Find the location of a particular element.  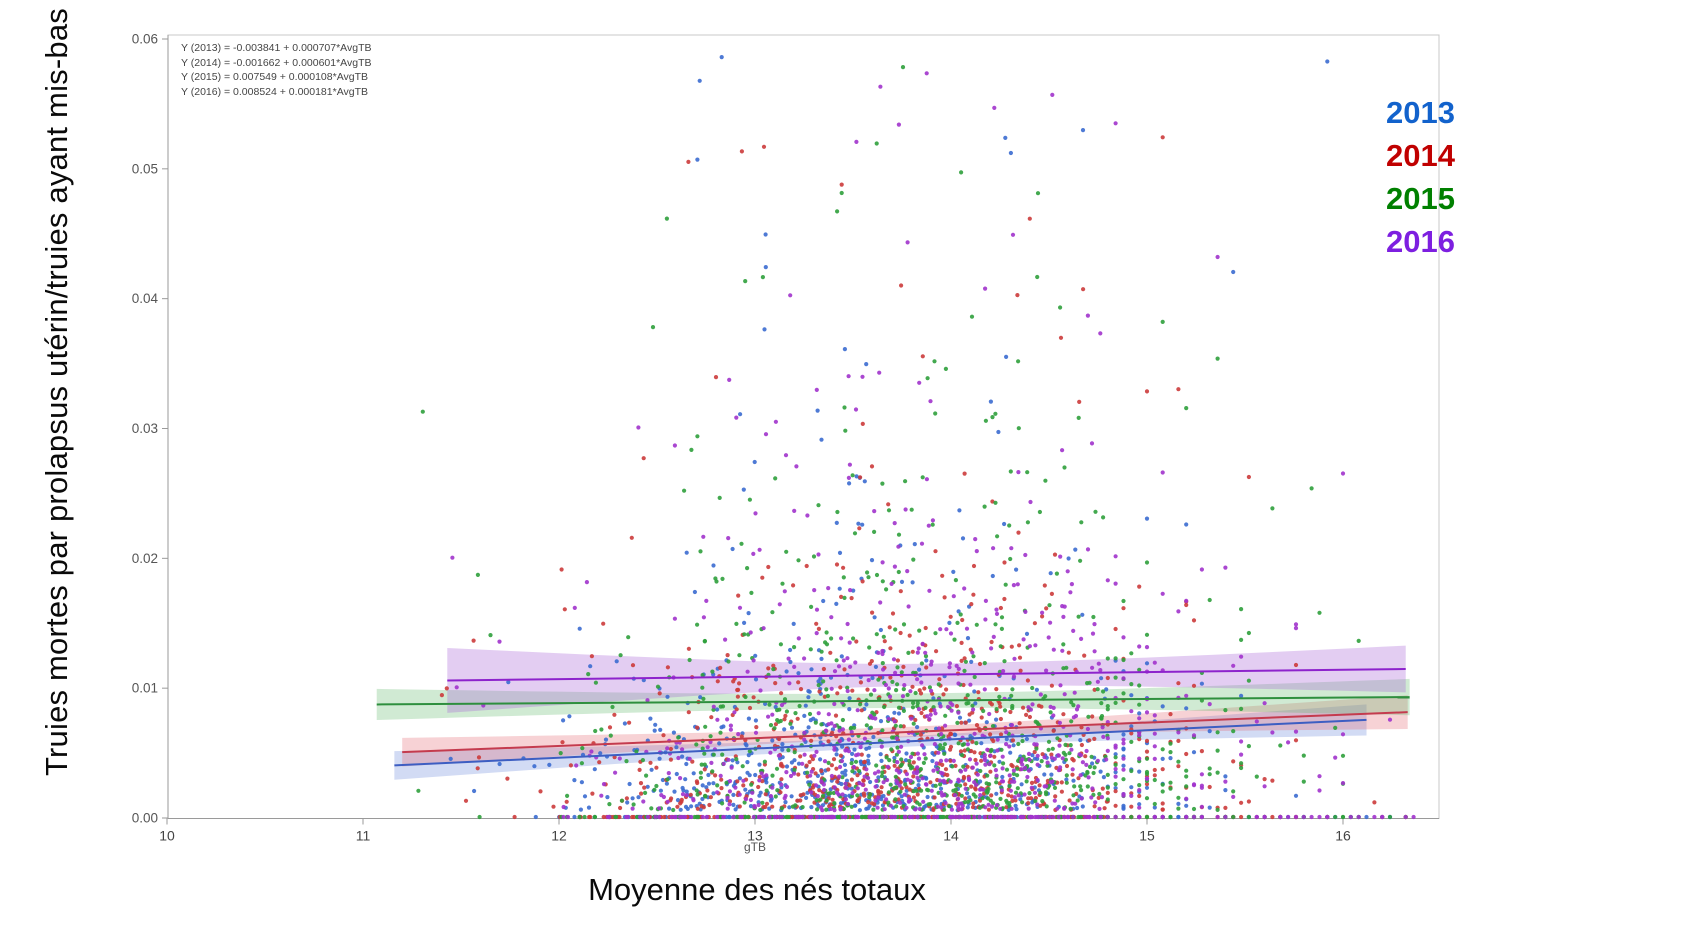

legend-item-2015: 2015 is located at coordinates (1420, 198).